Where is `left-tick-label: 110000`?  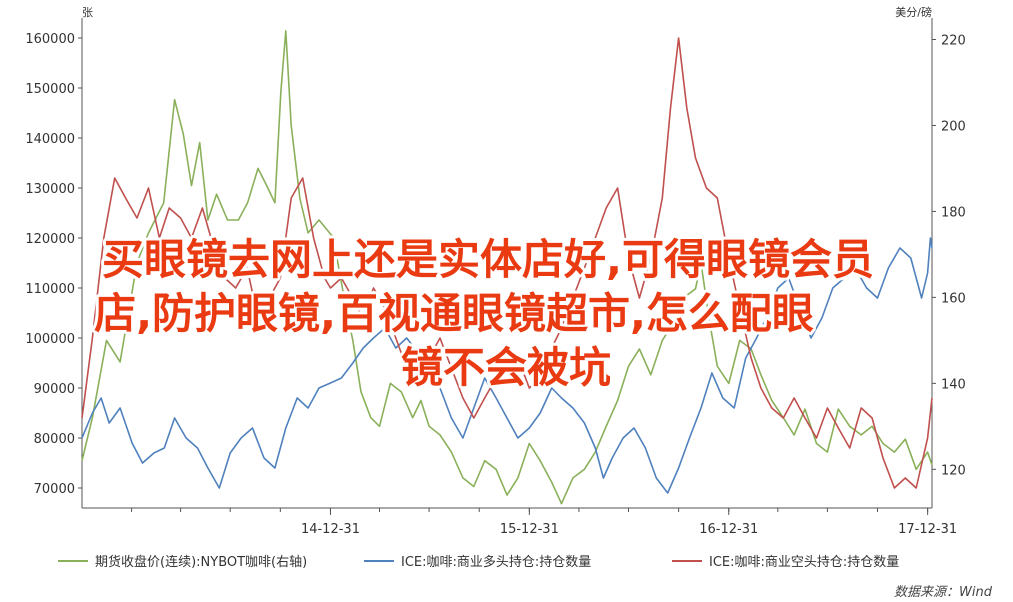
left-tick-label: 110000 is located at coordinates (50, 289).